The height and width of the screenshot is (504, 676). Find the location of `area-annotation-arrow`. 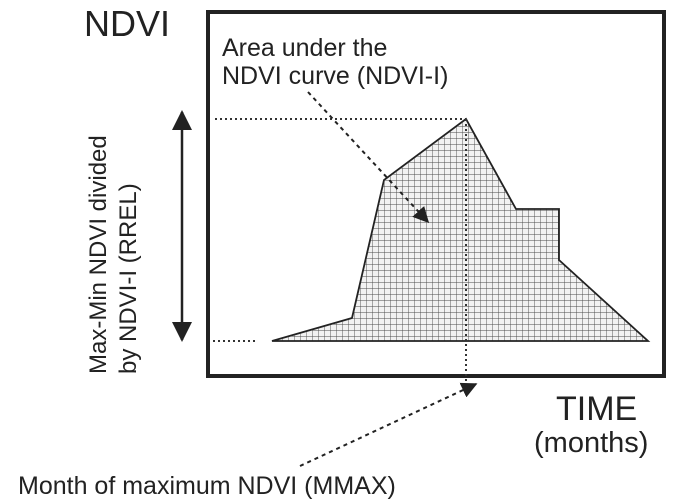

area-annotation-arrow is located at coordinates (368, 157).